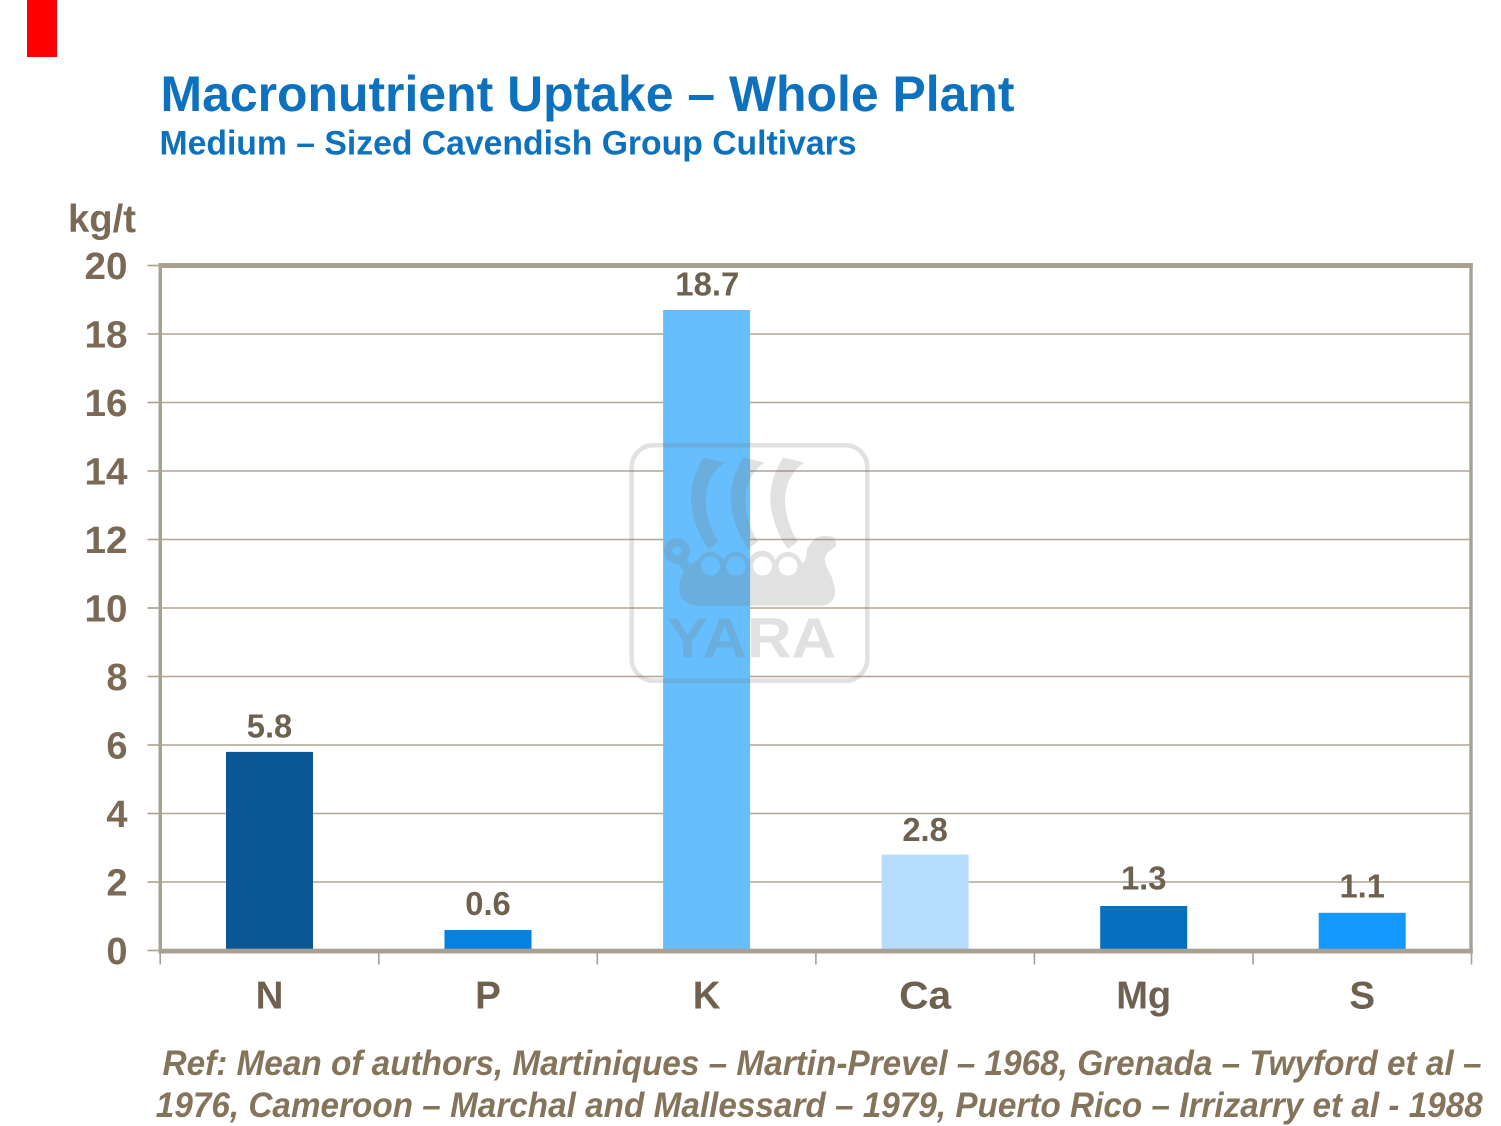 The width and height of the screenshot is (1501, 1126). What do you see at coordinates (1362, 996) in the screenshot?
I see `svg-text: S` at bounding box center [1362, 996].